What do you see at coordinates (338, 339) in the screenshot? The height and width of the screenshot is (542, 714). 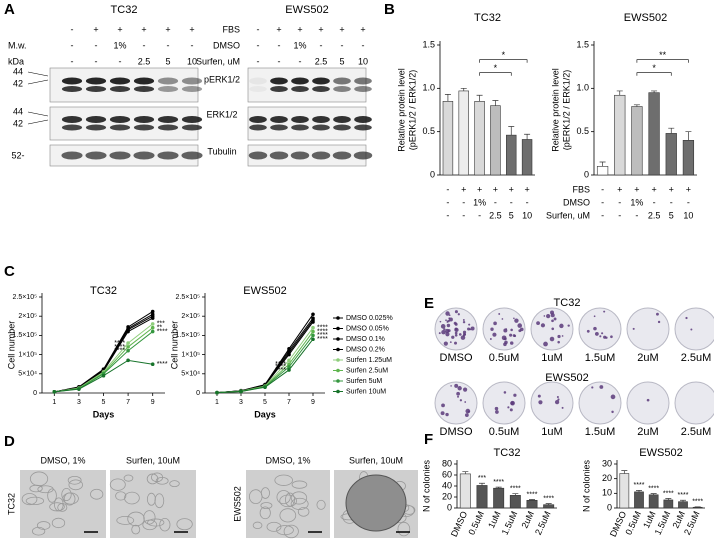 I see `legend-marker` at bounding box center [338, 339].